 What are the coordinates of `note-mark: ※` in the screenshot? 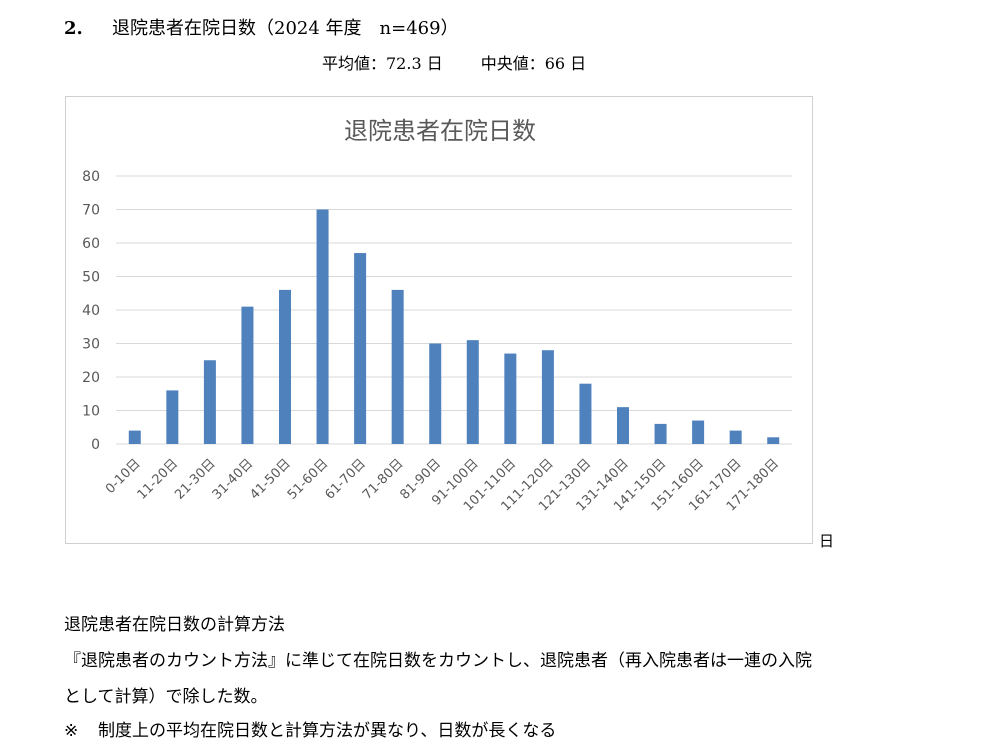 It's located at (71, 731).